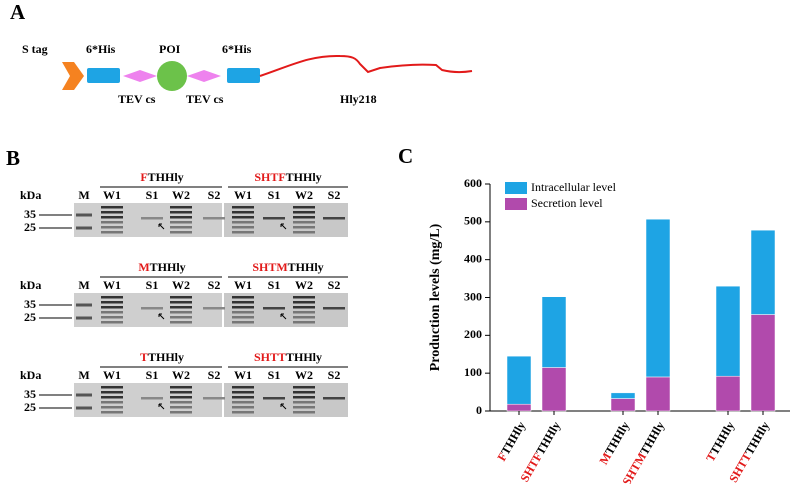 The height and width of the screenshot is (484, 796). What do you see at coordinates (30, 227) in the screenshot?
I see `marker-label: 25` at bounding box center [30, 227].